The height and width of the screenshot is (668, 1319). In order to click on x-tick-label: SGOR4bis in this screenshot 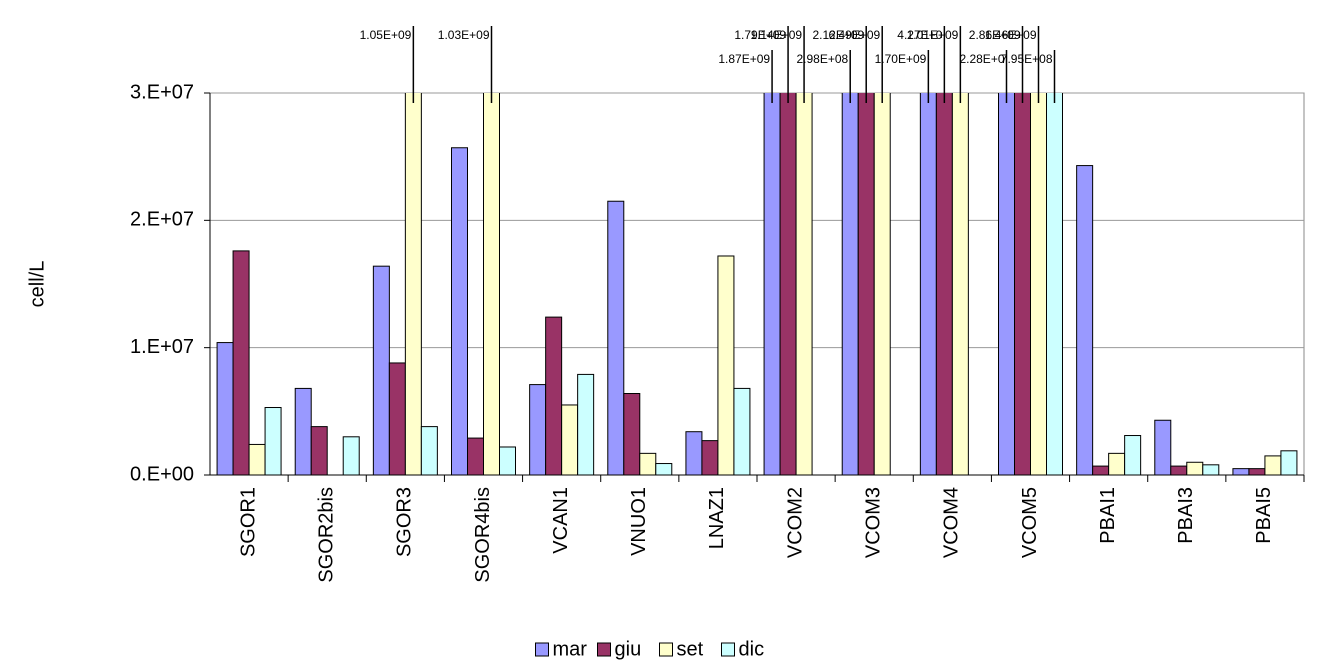, I will do `click(483, 535)`.